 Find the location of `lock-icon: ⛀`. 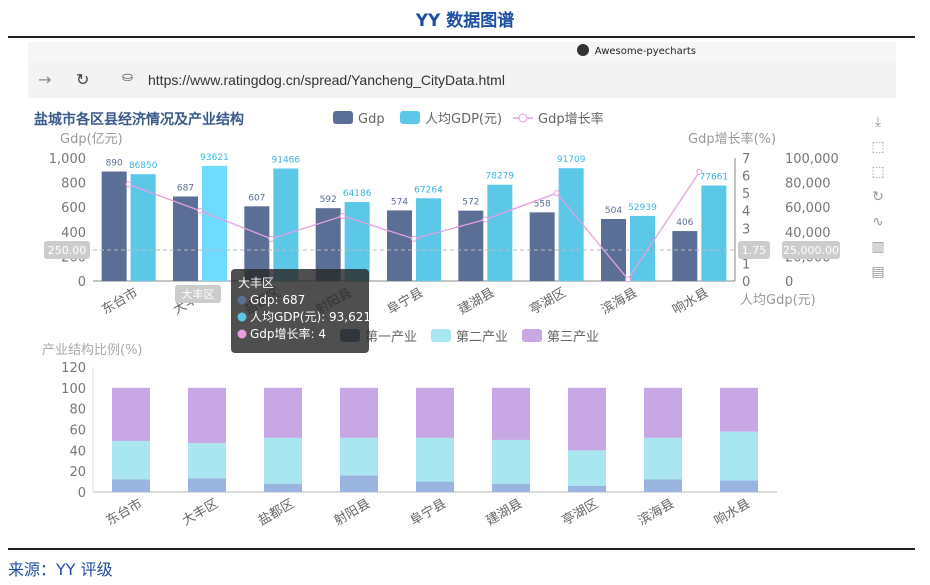

lock-icon: ⛀ is located at coordinates (127, 77).